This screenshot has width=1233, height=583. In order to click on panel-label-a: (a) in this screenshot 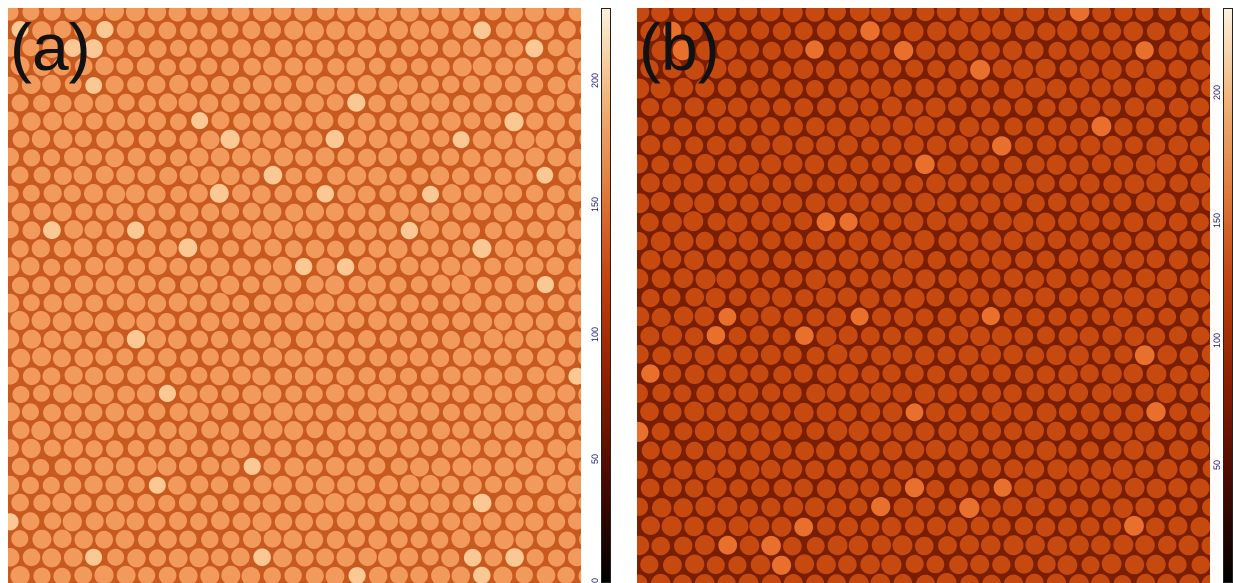, I will do `click(50, 47)`.